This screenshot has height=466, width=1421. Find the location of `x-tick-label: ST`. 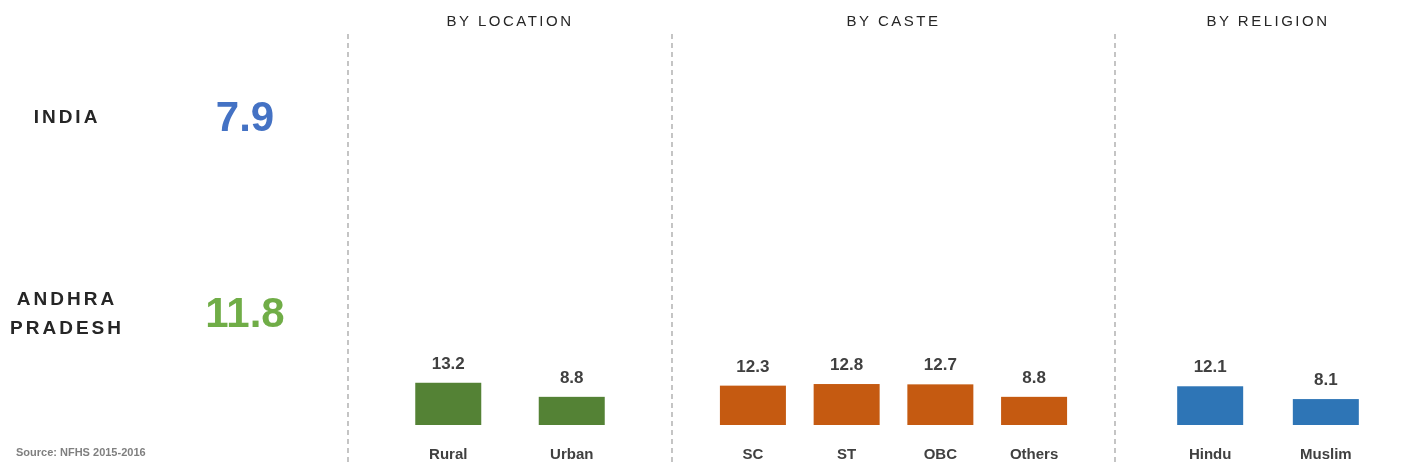

x-tick-label: ST is located at coordinates (847, 453).